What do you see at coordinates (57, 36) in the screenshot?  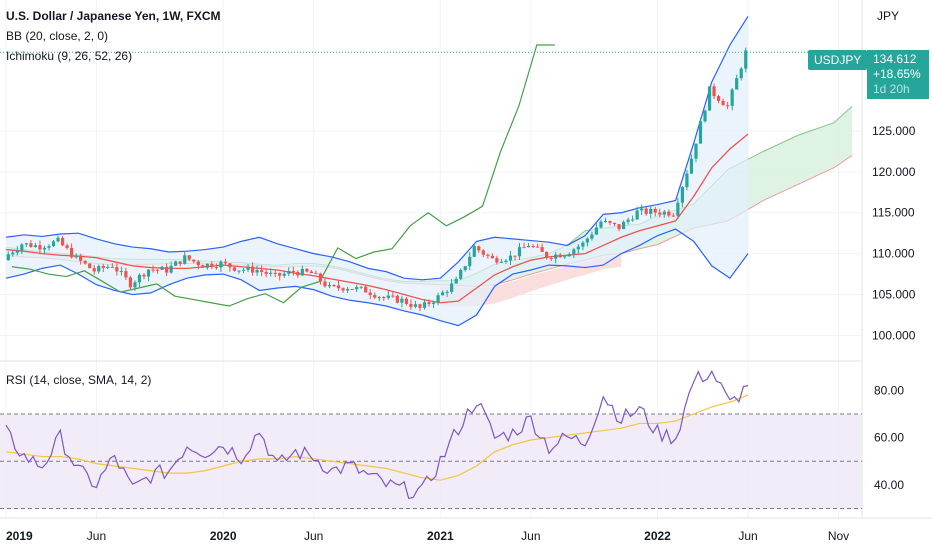 I see `bb-legend: BB (20, close, 2, 0)` at bounding box center [57, 36].